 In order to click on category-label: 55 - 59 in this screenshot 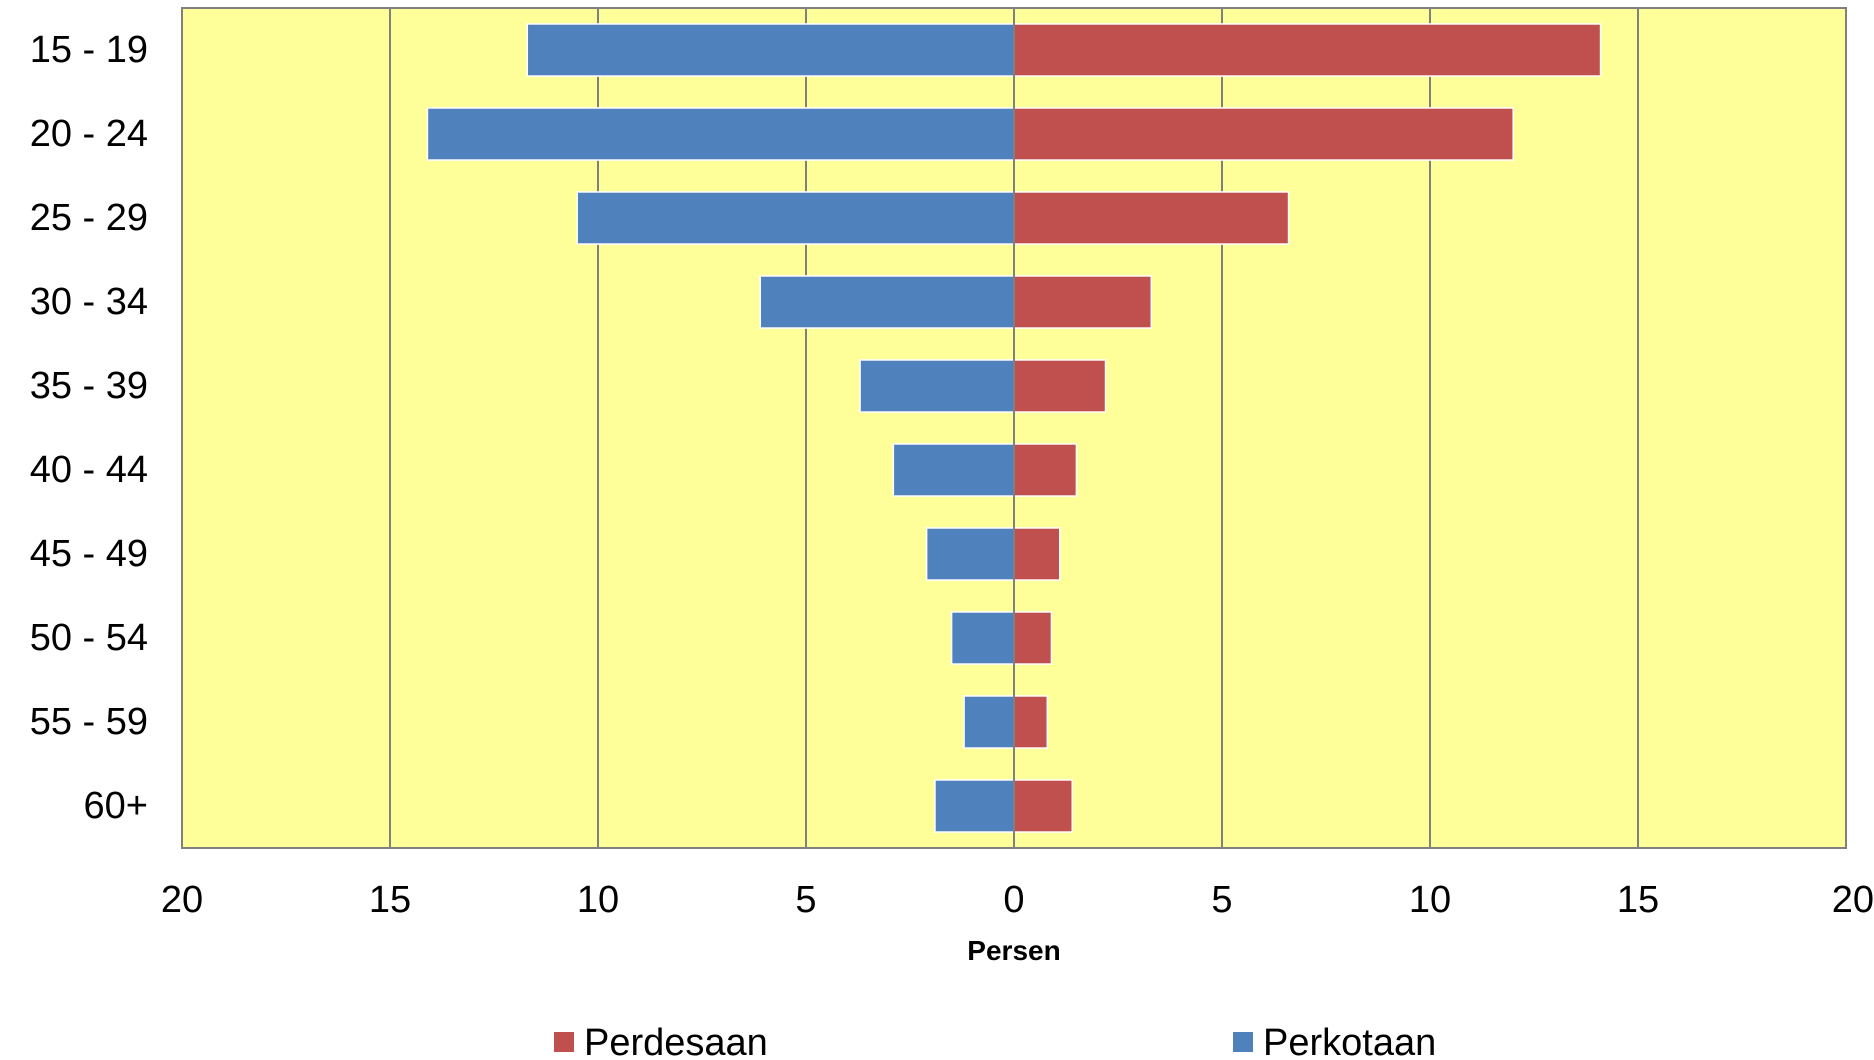, I will do `click(89, 722)`.